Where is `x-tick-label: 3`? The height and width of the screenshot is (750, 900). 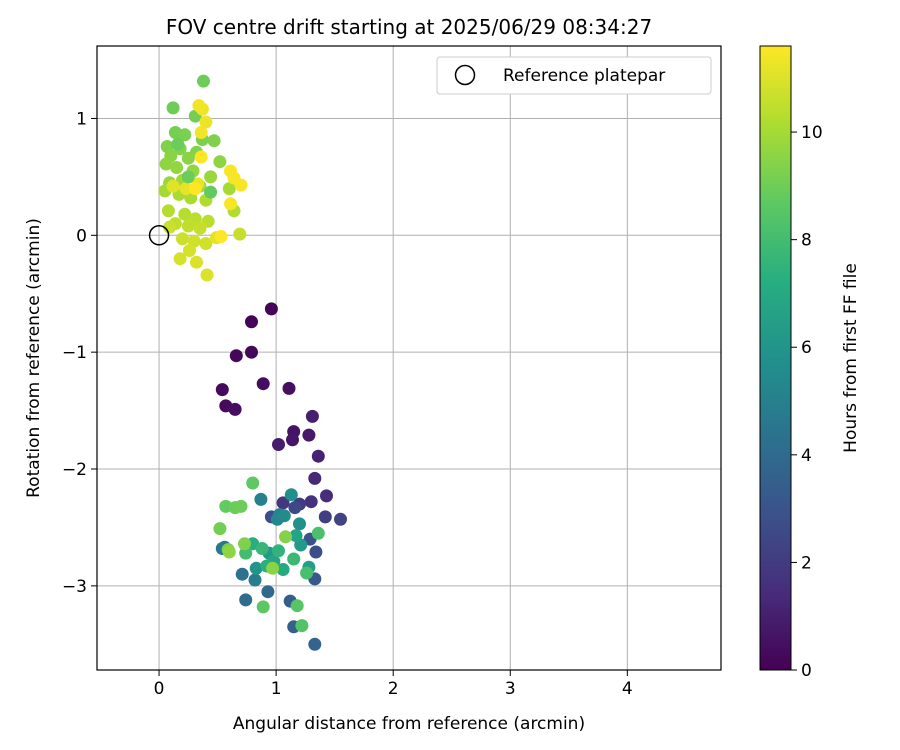
x-tick-label: 3 is located at coordinates (510, 689).